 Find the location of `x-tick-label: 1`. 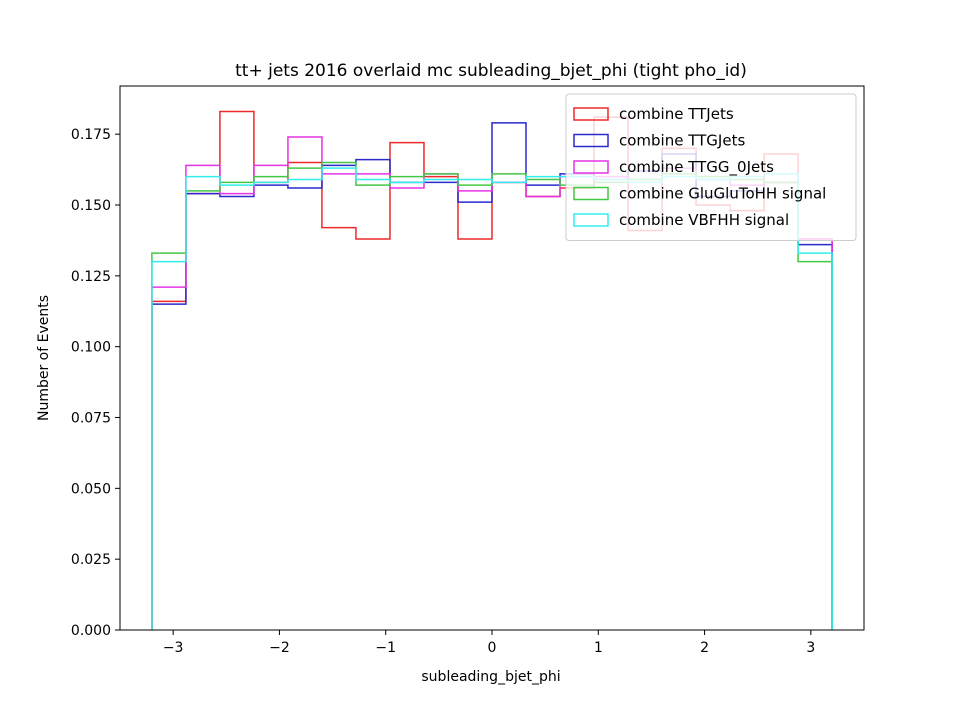

x-tick-label: 1 is located at coordinates (598, 648).